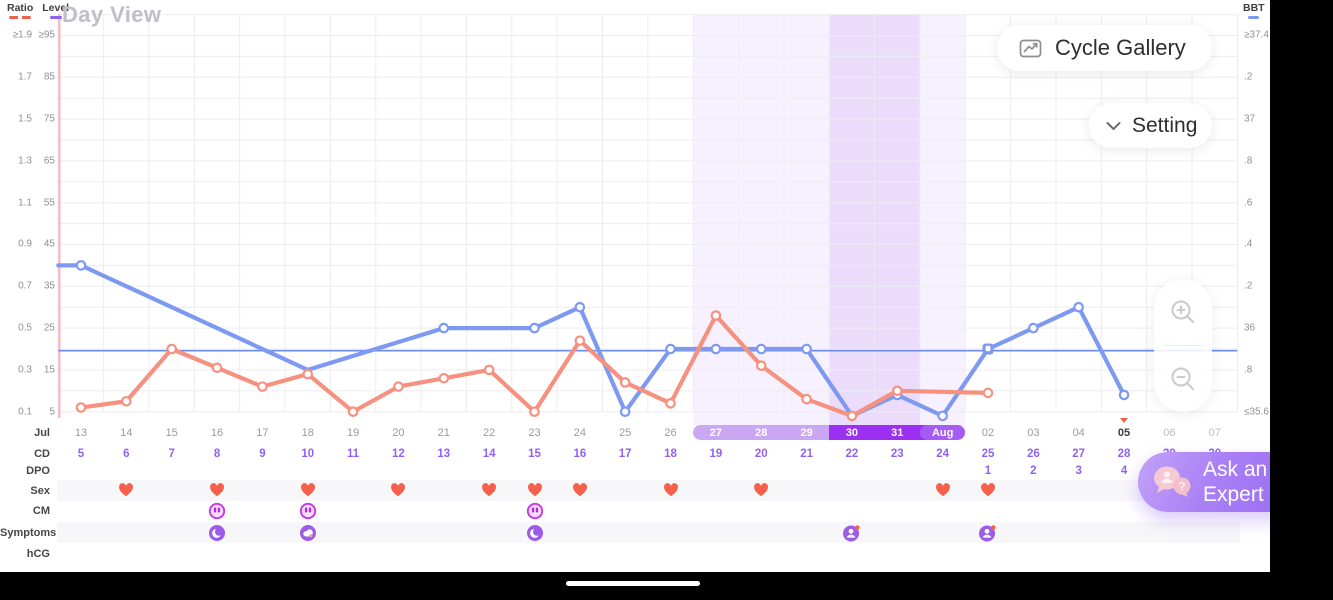  I want to click on ask-expert-button: ? Ask an Expert, so click(1204, 482).